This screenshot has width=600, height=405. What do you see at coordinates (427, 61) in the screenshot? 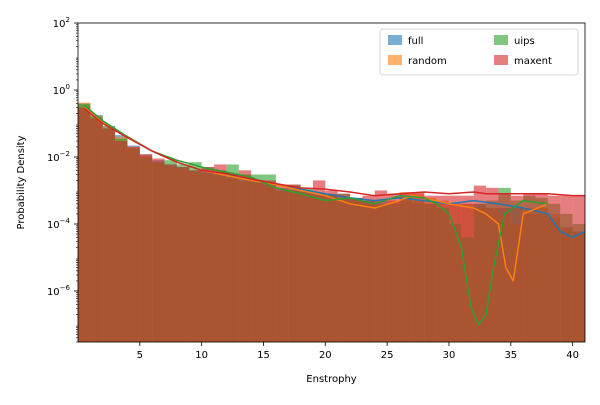
I see `legend-label: random` at bounding box center [427, 61].